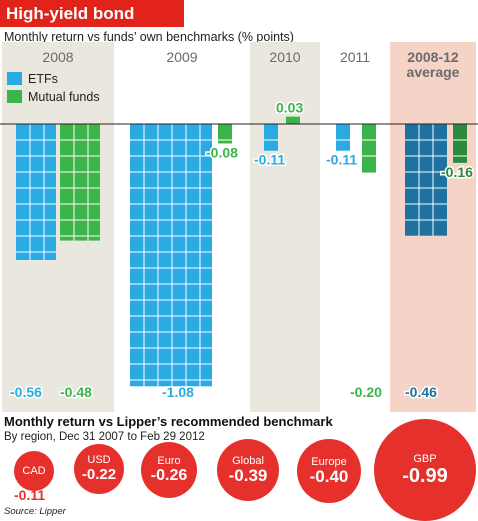 This screenshot has width=478, height=521. Describe the element at coordinates (248, 475) in the screenshot. I see `bubble-value-global: -0.39` at that location.